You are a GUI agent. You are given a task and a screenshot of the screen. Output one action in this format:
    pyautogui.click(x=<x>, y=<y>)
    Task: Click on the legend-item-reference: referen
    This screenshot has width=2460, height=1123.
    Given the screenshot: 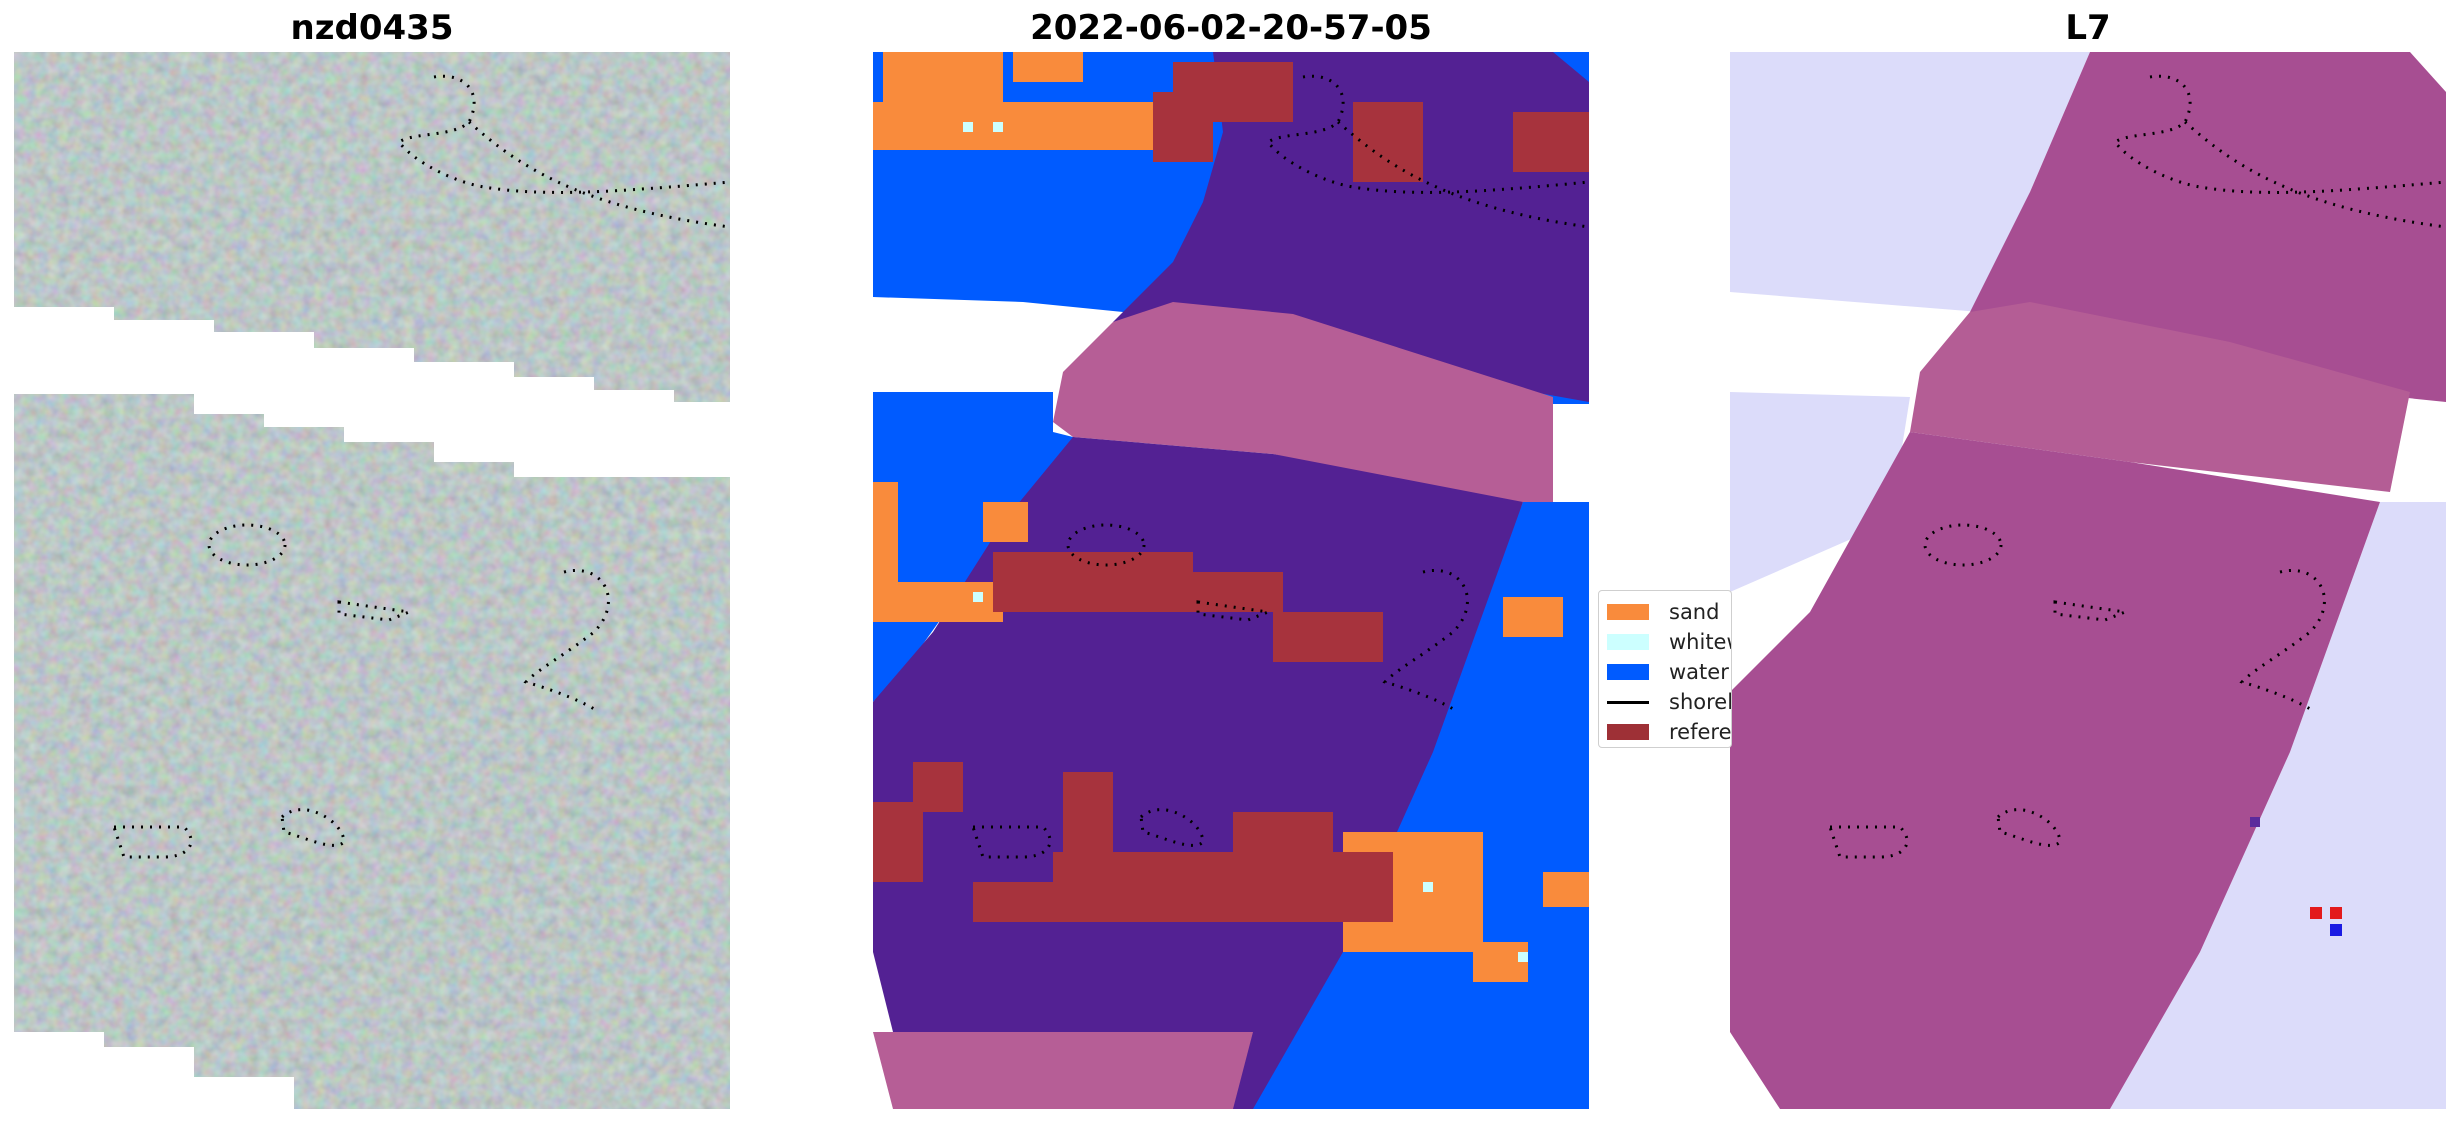 What is the action you would take?
    pyautogui.click(x=1665, y=732)
    